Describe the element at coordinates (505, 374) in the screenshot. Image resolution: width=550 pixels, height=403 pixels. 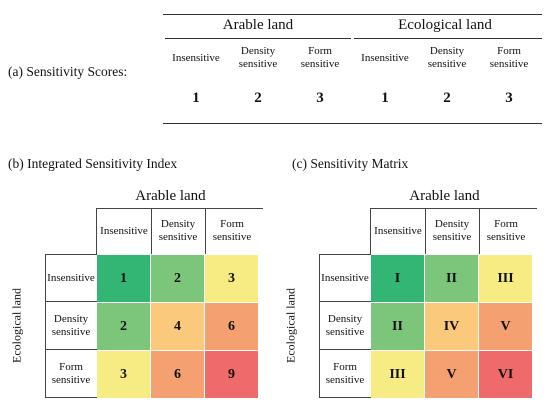
I see `matrix-cell: VI` at that location.